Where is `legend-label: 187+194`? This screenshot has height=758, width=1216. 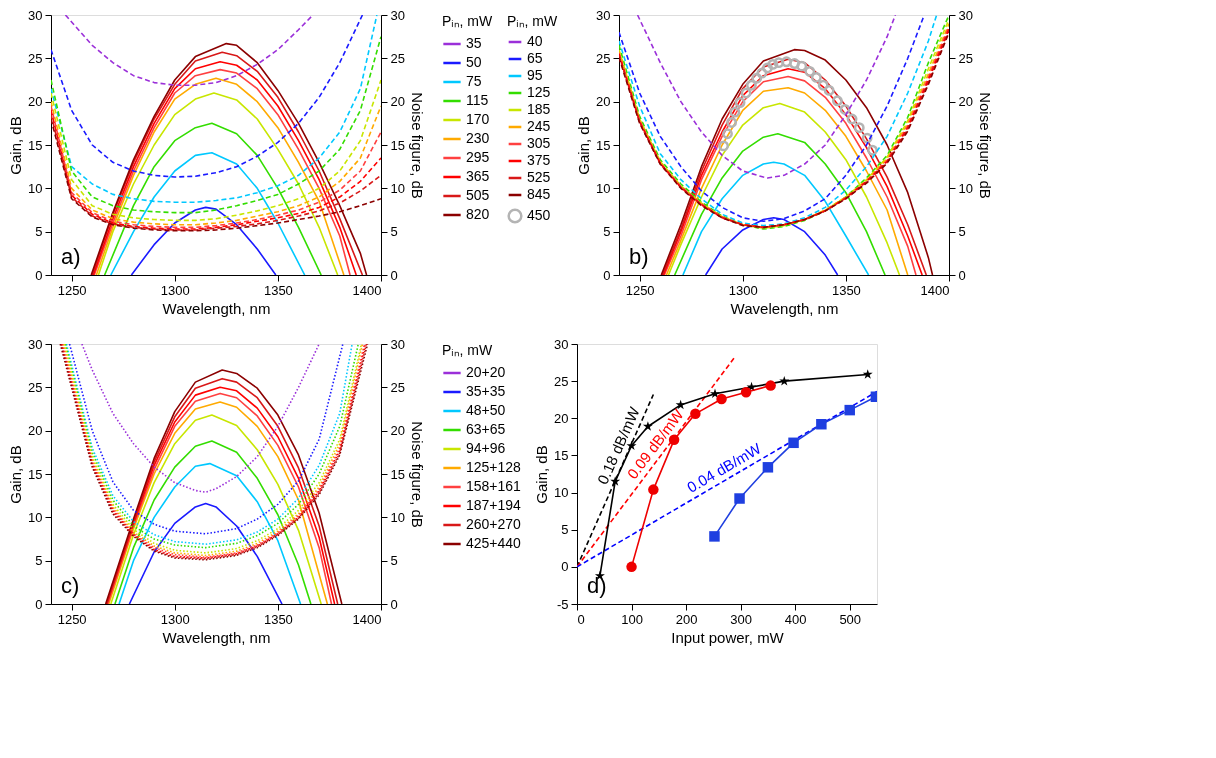
legend-label: 187+194 is located at coordinates (494, 505).